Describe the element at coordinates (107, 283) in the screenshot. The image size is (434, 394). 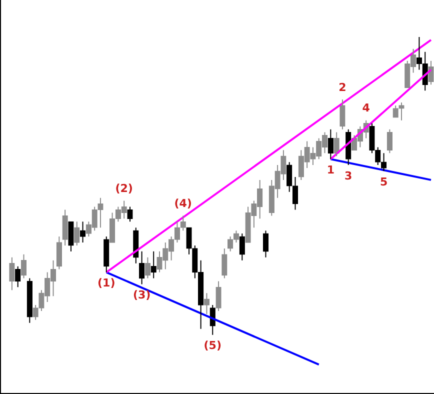
I see `text: (1)` at that location.